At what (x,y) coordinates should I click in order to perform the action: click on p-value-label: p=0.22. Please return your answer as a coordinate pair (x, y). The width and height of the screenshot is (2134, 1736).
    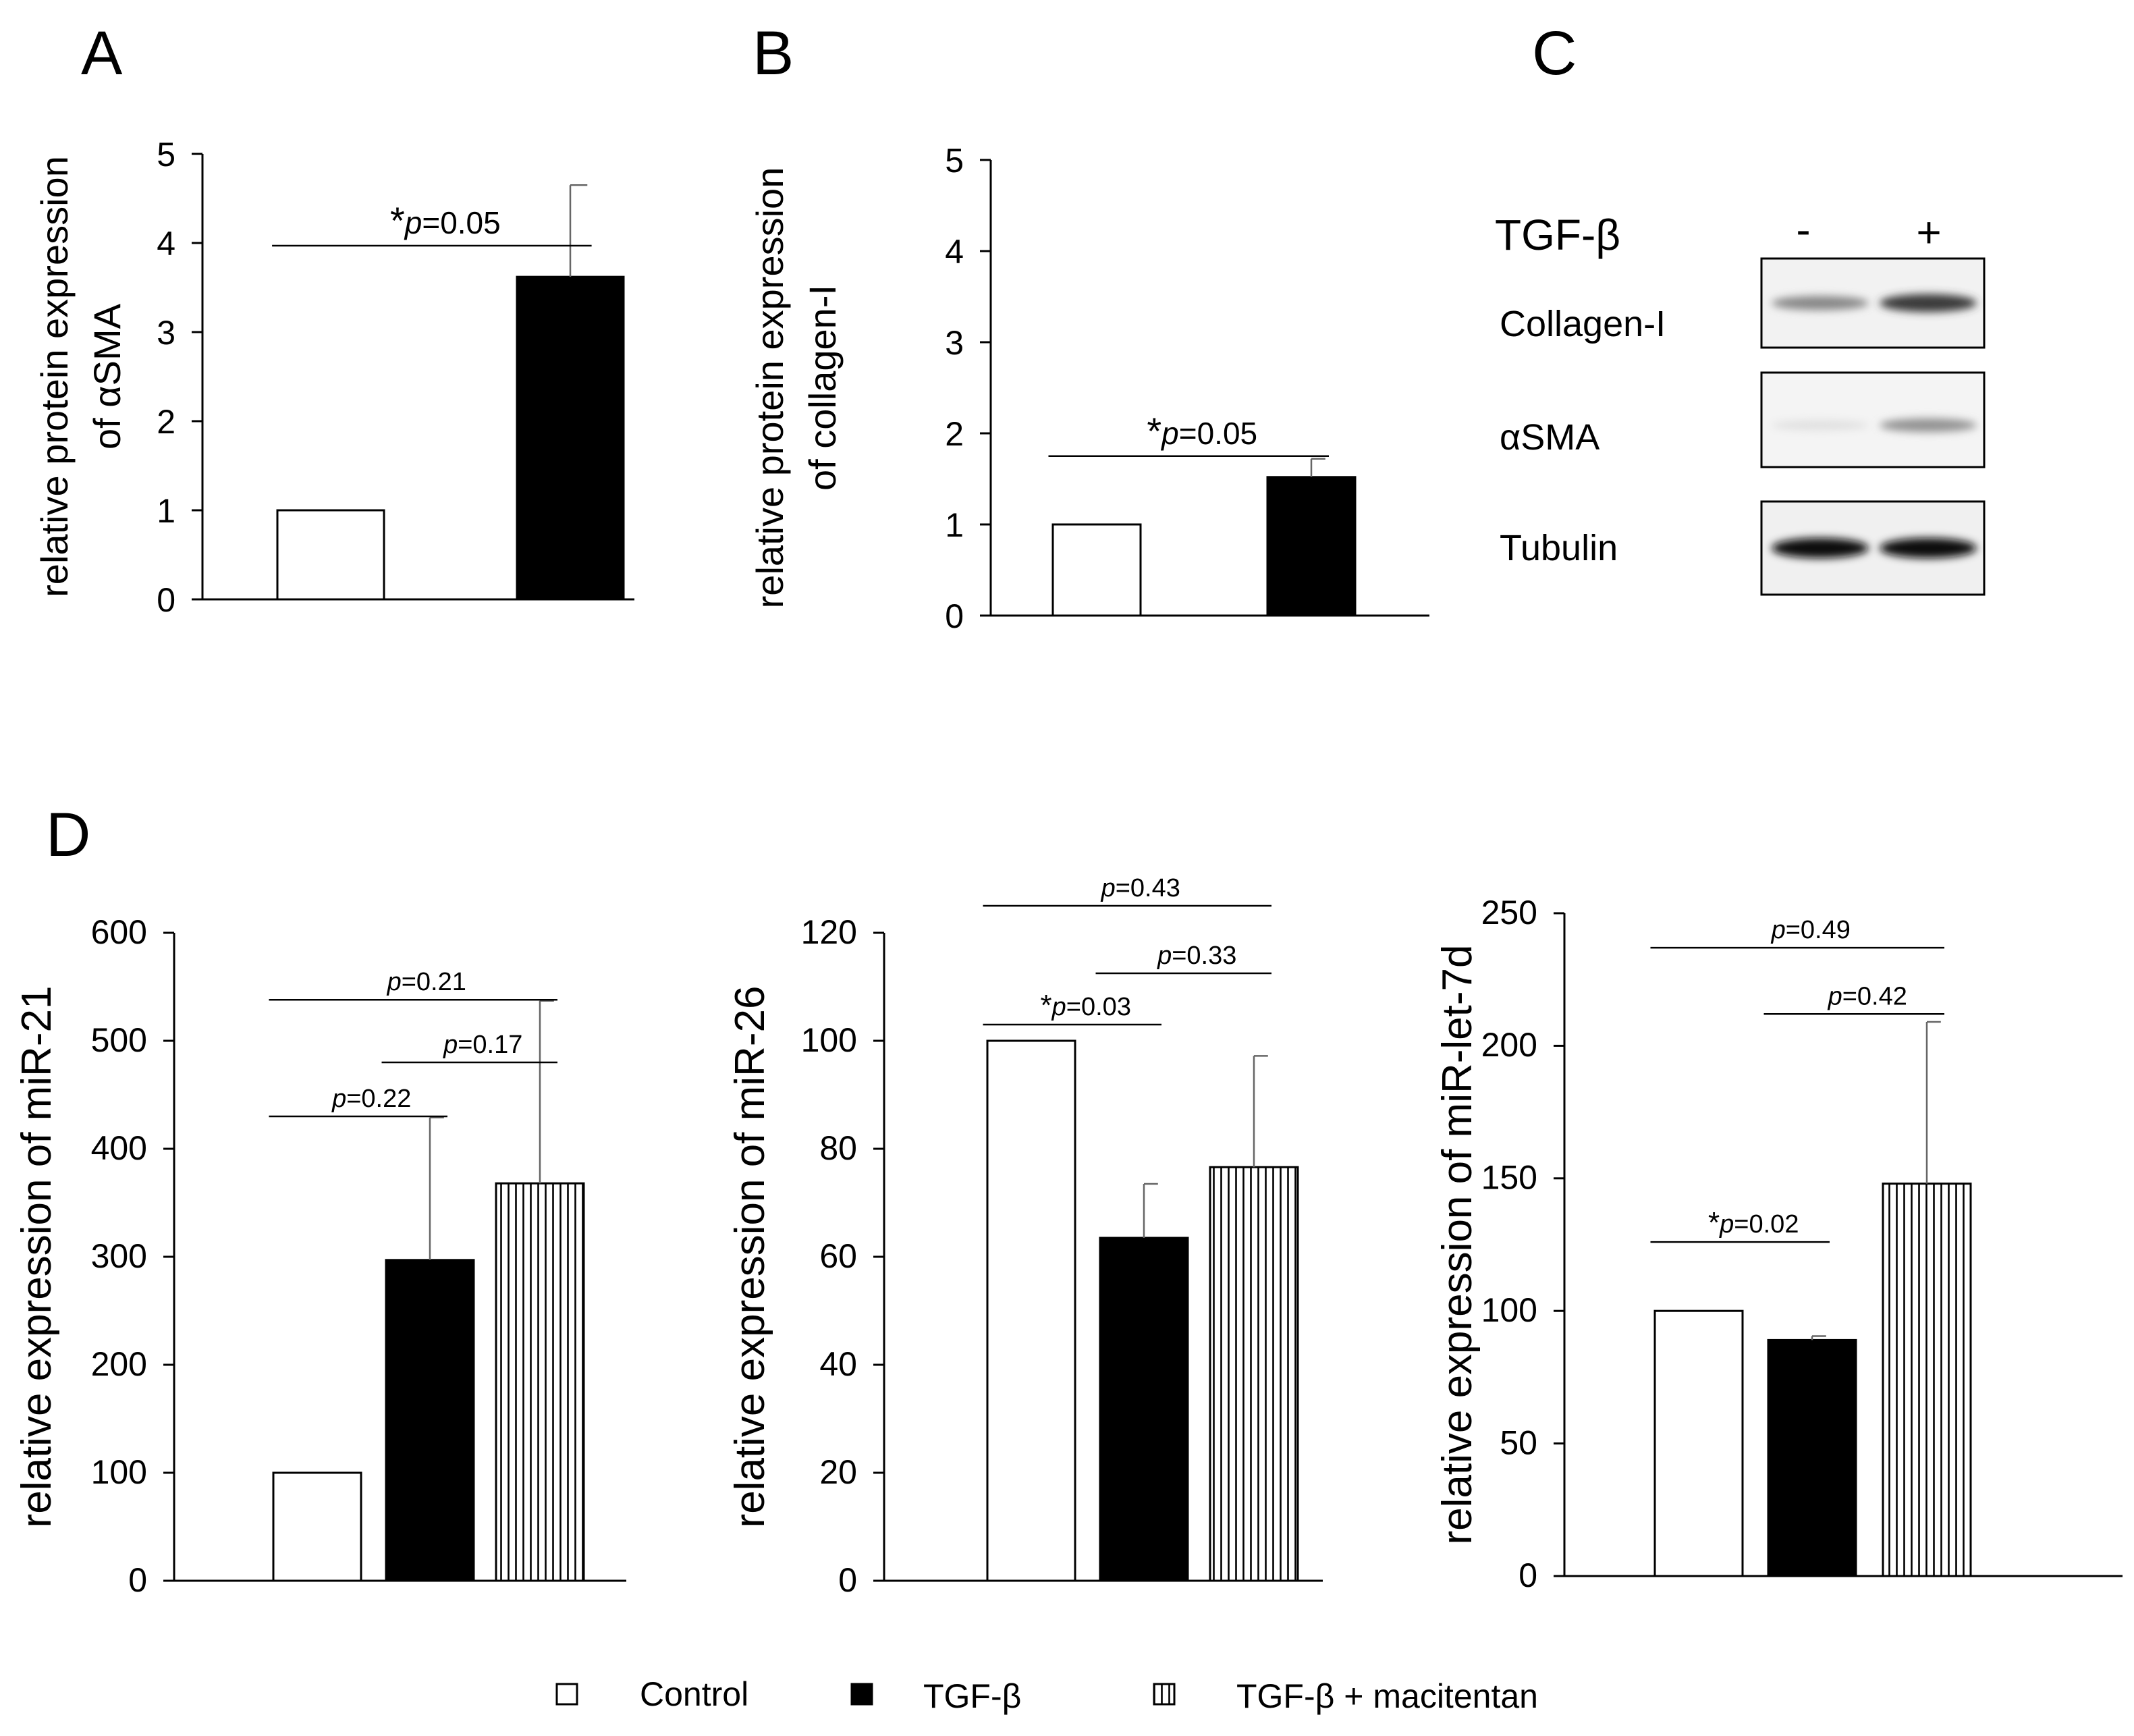
    Looking at the image, I should click on (371, 1099).